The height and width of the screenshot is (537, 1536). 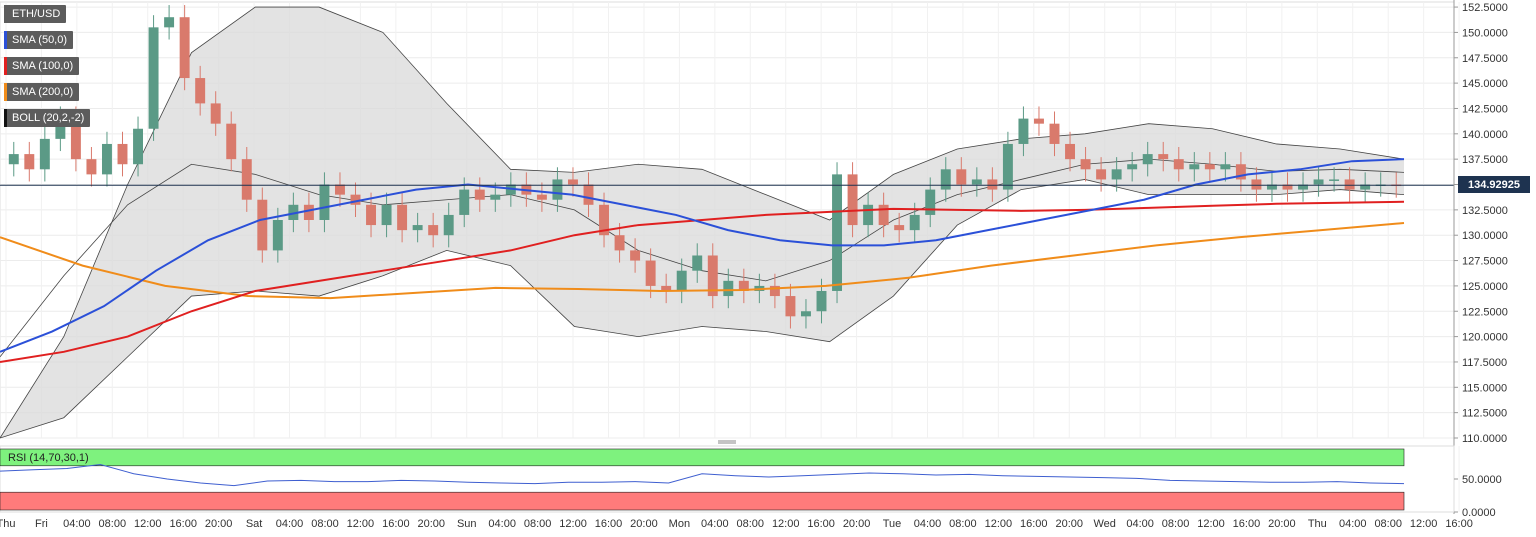 What do you see at coordinates (679, 524) in the screenshot?
I see `time-tick-label: Mon` at bounding box center [679, 524].